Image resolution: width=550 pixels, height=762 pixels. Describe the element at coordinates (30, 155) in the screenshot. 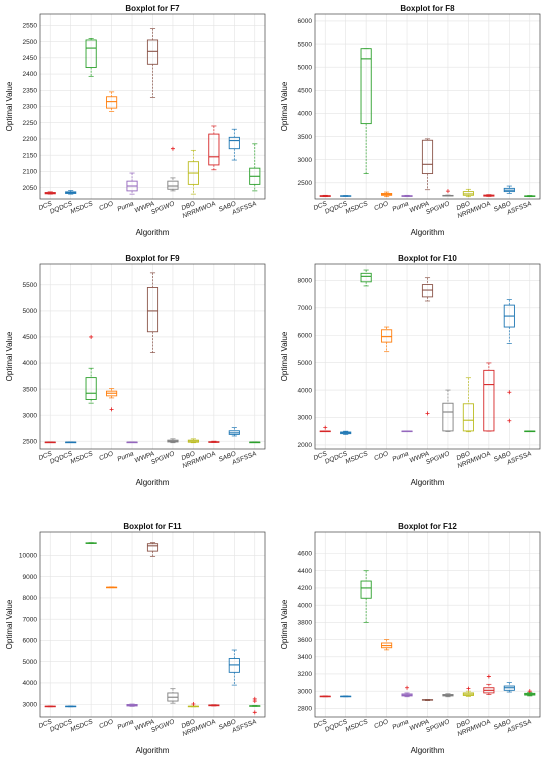

I see `y-tick-label: 2150` at that location.